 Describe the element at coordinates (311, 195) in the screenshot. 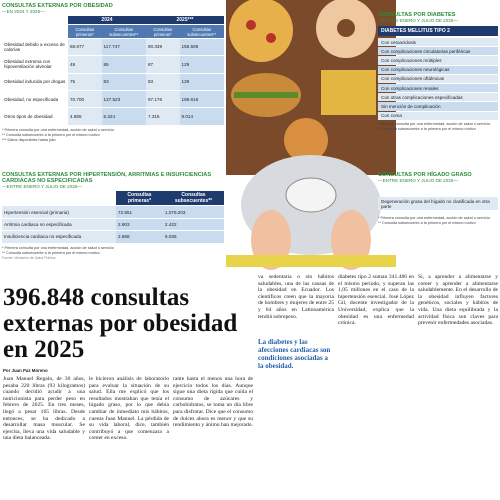

I see `scale-dial` at that location.